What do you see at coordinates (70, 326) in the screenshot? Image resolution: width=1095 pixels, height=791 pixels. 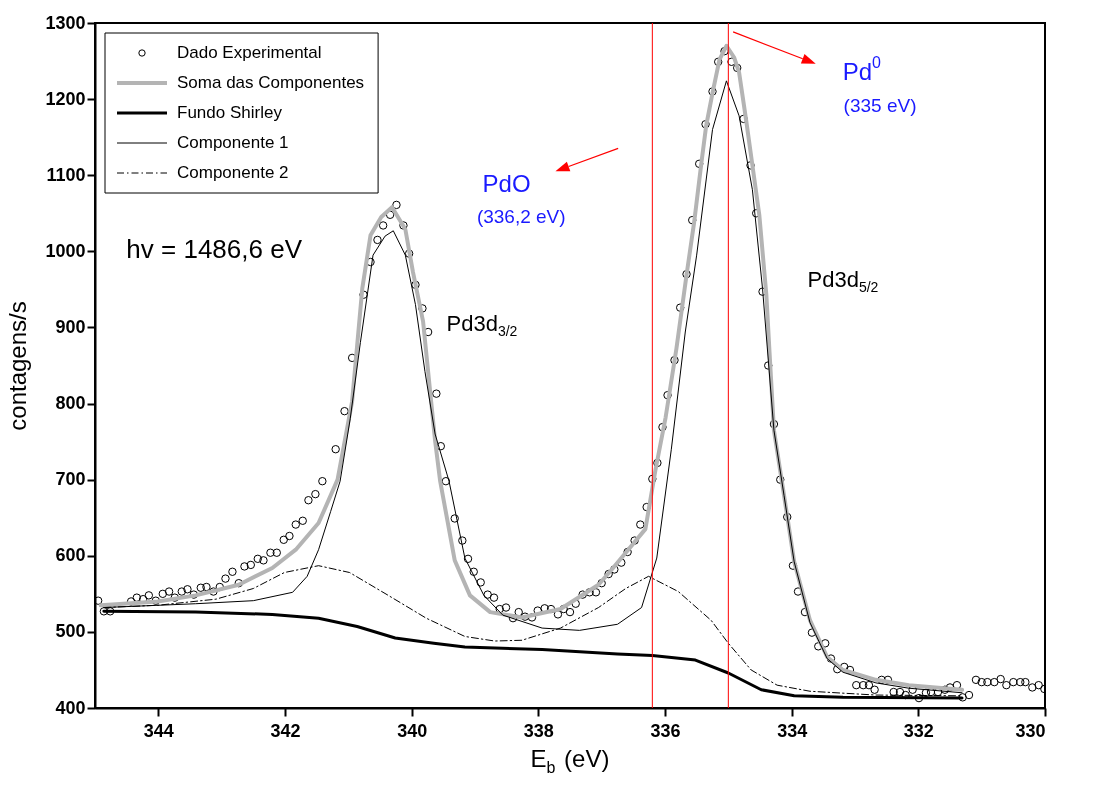 I see `y-tick-label: 900` at bounding box center [70, 326].